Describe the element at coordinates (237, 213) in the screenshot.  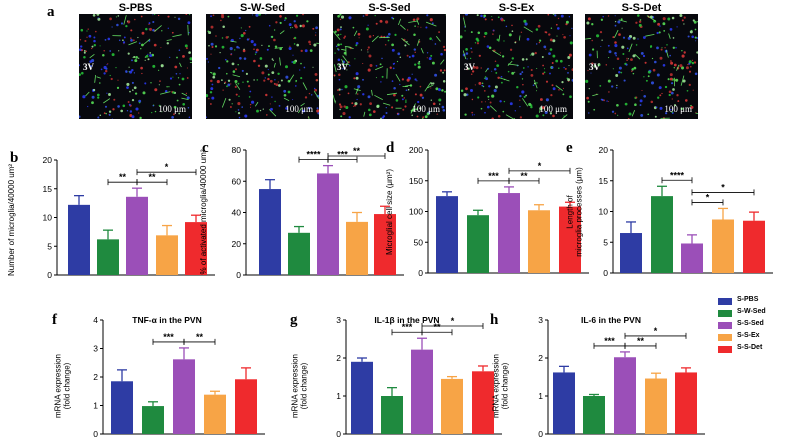
I see `y-tick-label: 40` at that location.